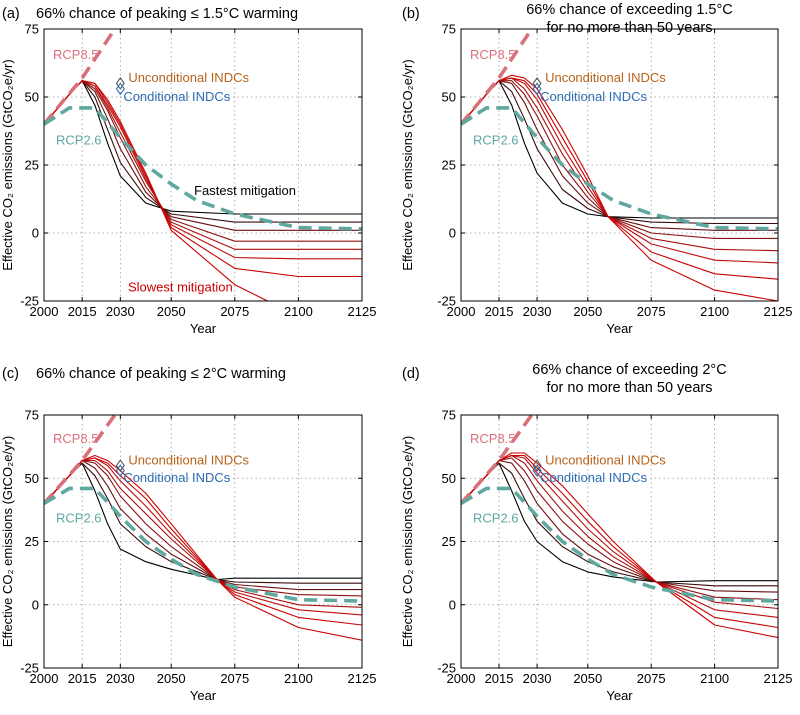 The image size is (800, 715). What do you see at coordinates (245, 190) in the screenshot?
I see `fastest-mitigation-label: Fastest mitigation` at bounding box center [245, 190].